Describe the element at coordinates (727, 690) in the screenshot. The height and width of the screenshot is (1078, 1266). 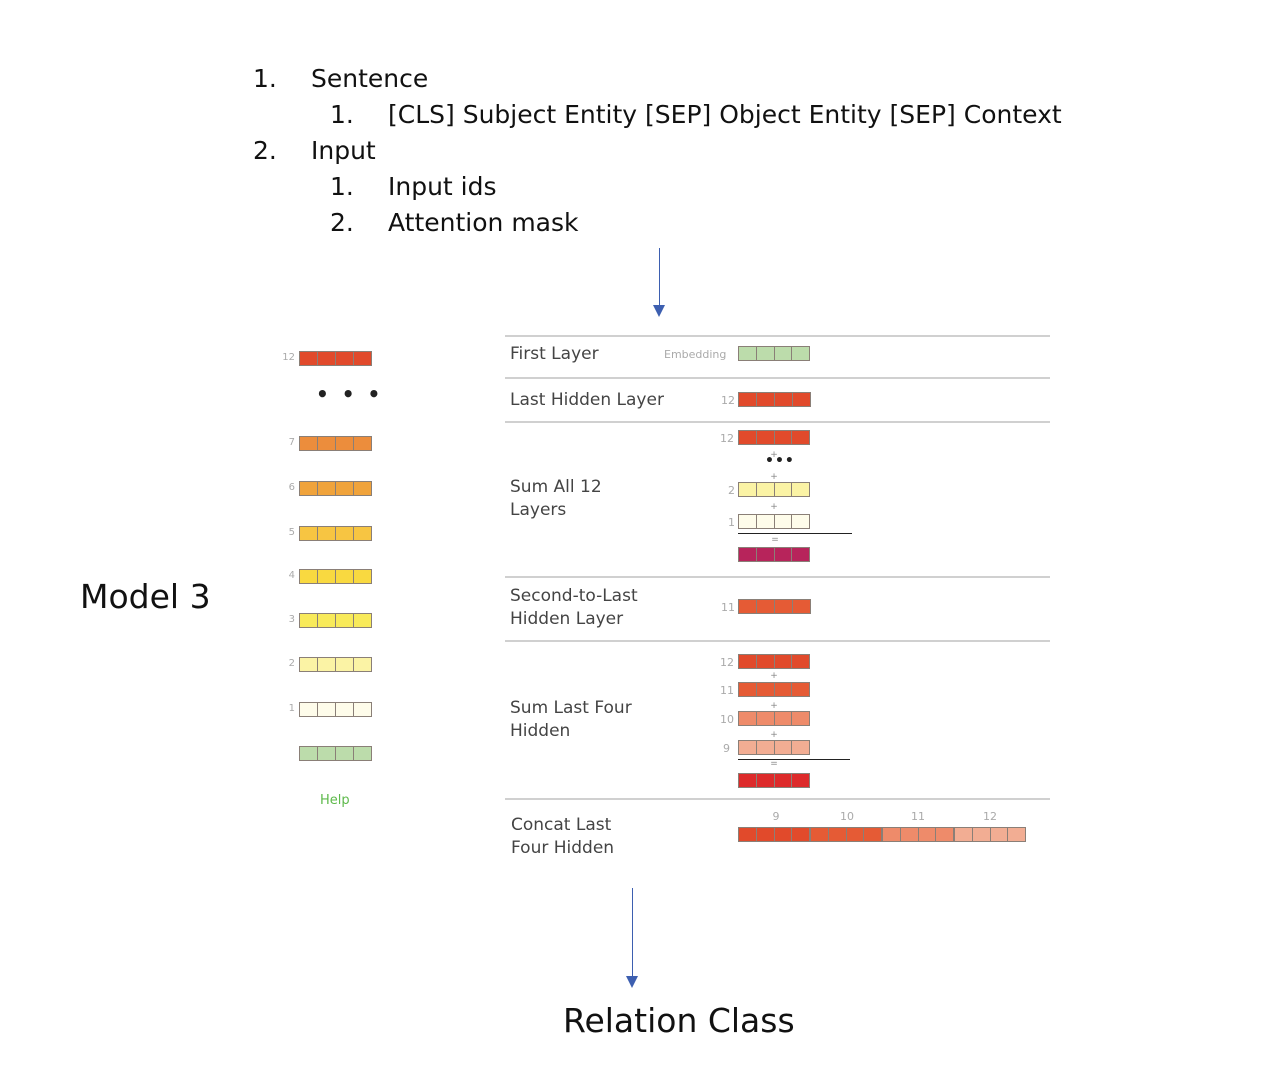
I see `layer-index: 11` at that location.